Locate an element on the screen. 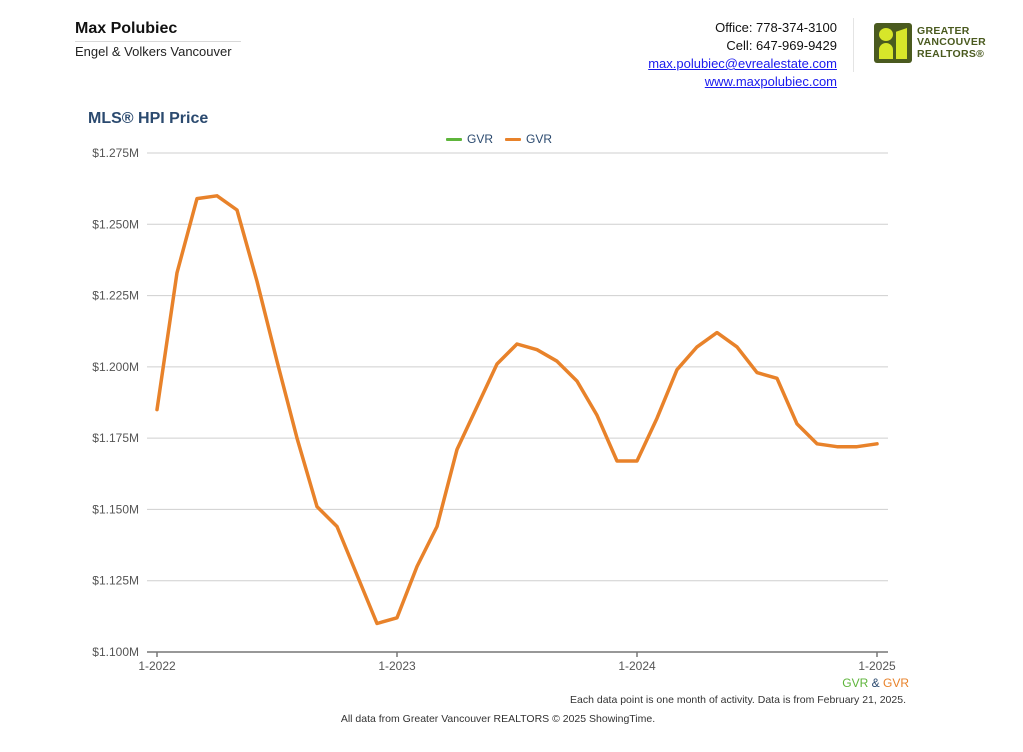 This screenshot has height=752, width=1023. header-divider is located at coordinates (853, 45).